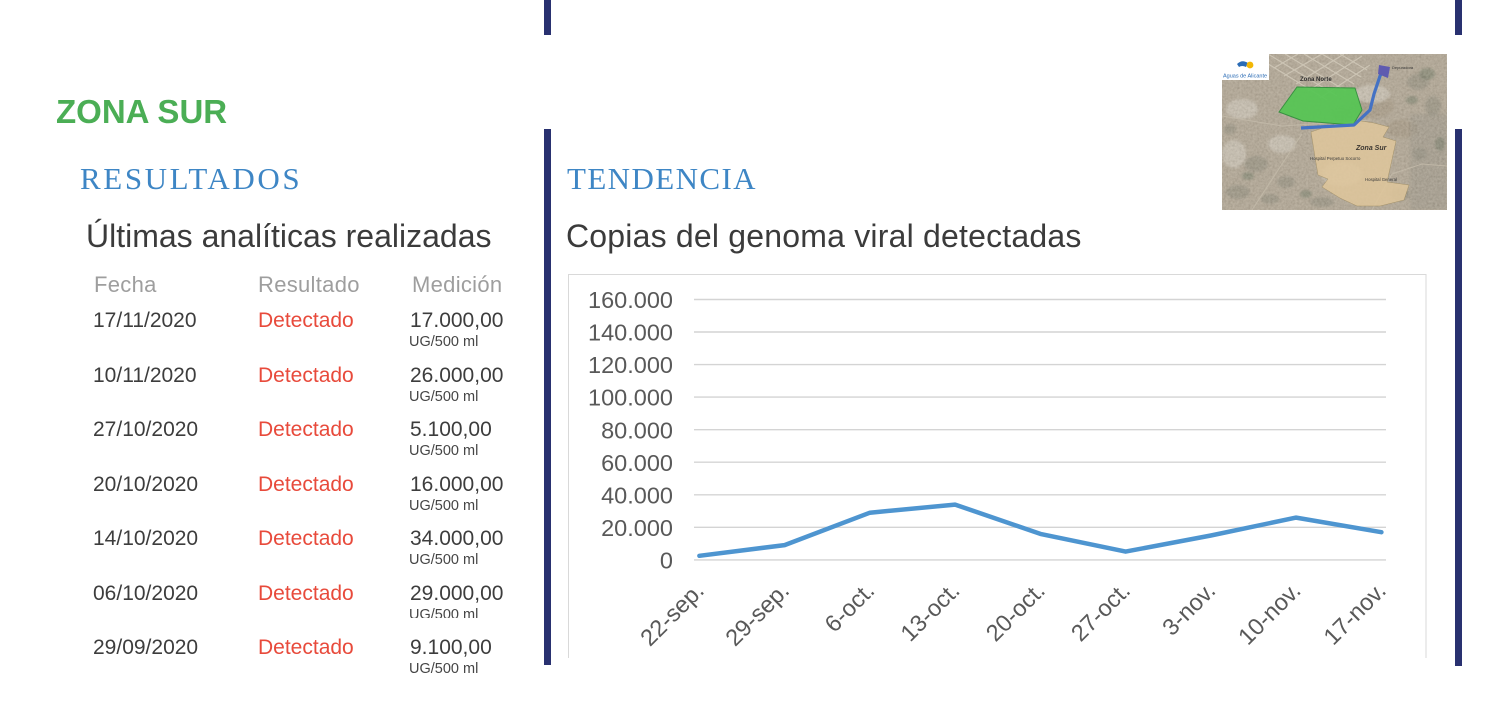 This screenshot has height=725, width=1500. What do you see at coordinates (630, 300) in the screenshot?
I see `svg-text: 160.000` at bounding box center [630, 300].